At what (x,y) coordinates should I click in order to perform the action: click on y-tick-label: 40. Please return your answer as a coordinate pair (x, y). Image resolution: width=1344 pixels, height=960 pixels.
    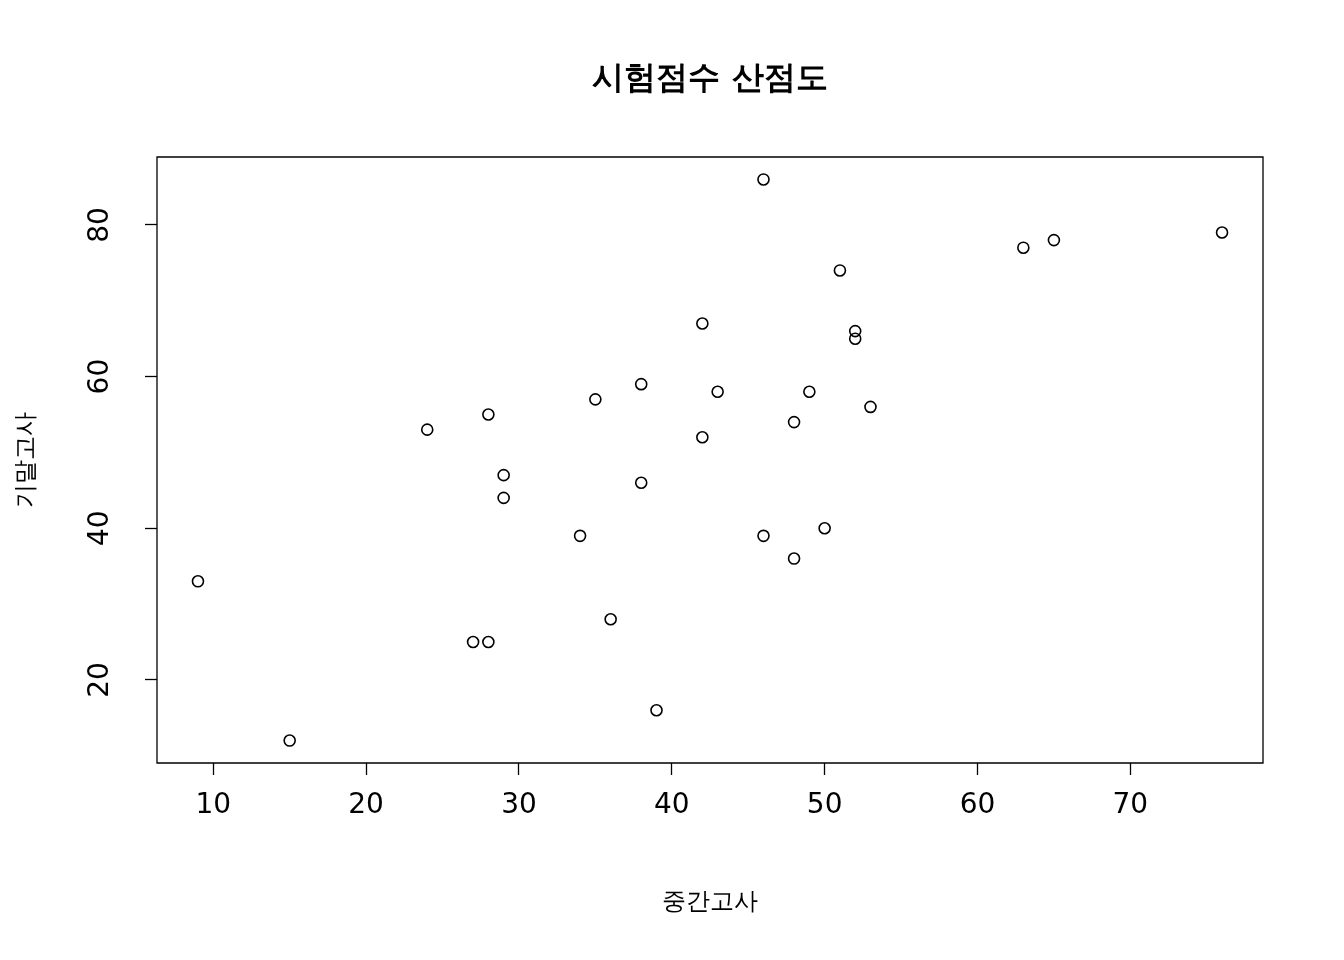
    Looking at the image, I should click on (99, 528).